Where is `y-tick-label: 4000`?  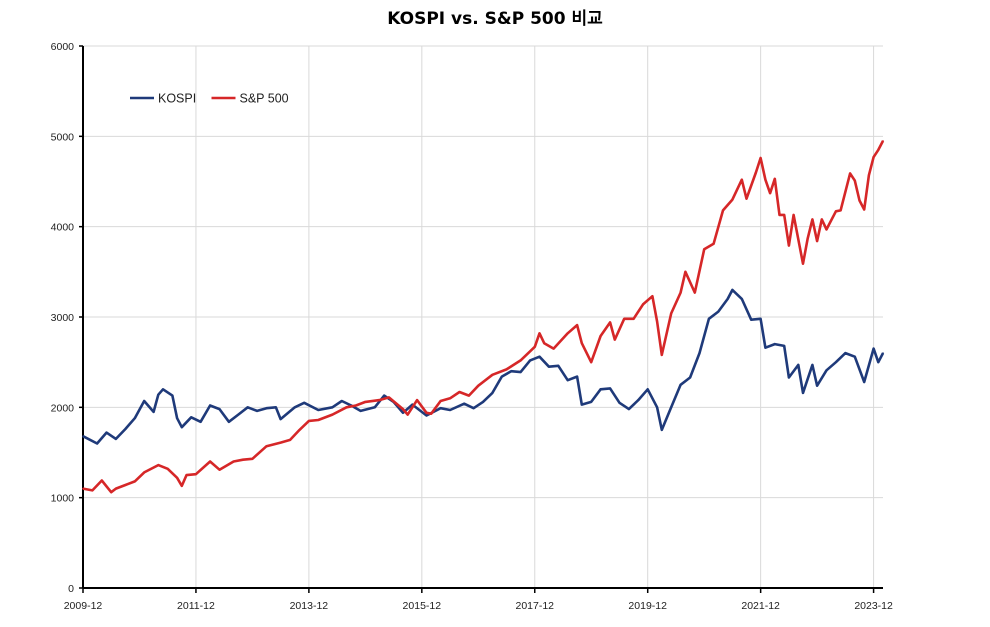 y-tick-label: 4000 is located at coordinates (63, 228).